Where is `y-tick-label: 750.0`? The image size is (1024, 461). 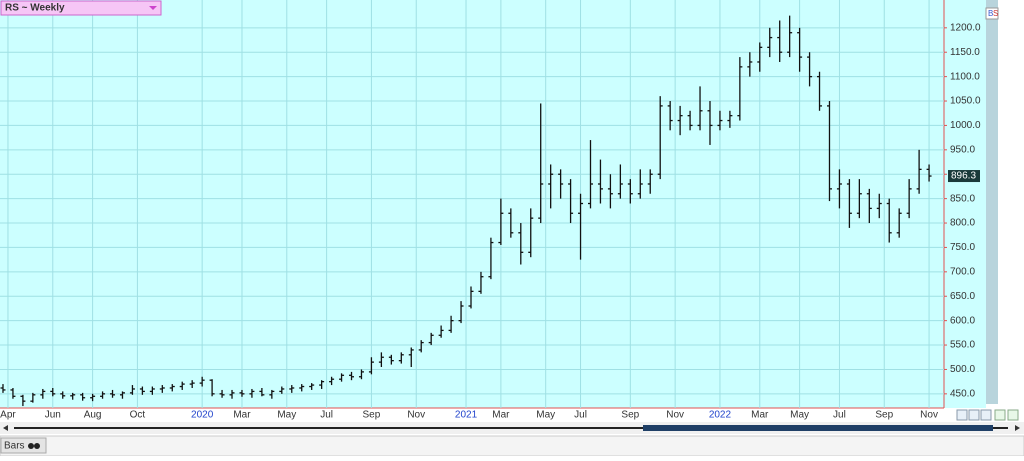
y-tick-label: 750.0 is located at coordinates (962, 247).